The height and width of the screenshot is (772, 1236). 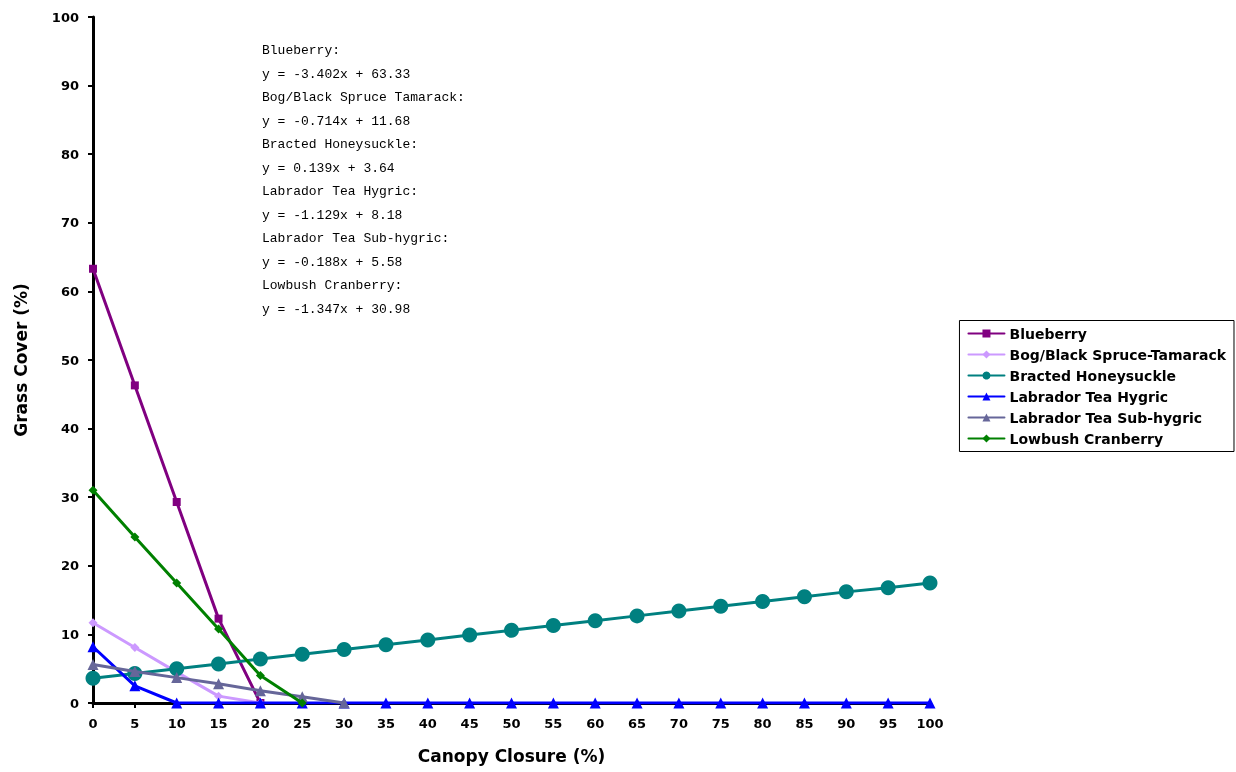 What do you see at coordinates (340, 191) in the screenshot?
I see `annotation: Labrador Tea Hygric:` at bounding box center [340, 191].